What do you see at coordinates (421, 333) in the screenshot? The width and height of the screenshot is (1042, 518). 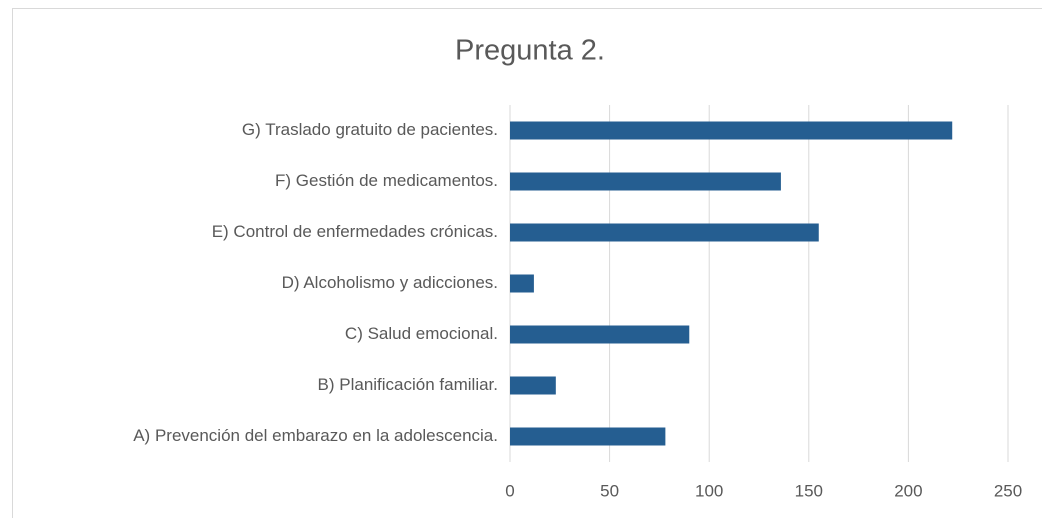 I see `y-tick-label: C) Salud emocional.` at bounding box center [421, 333].